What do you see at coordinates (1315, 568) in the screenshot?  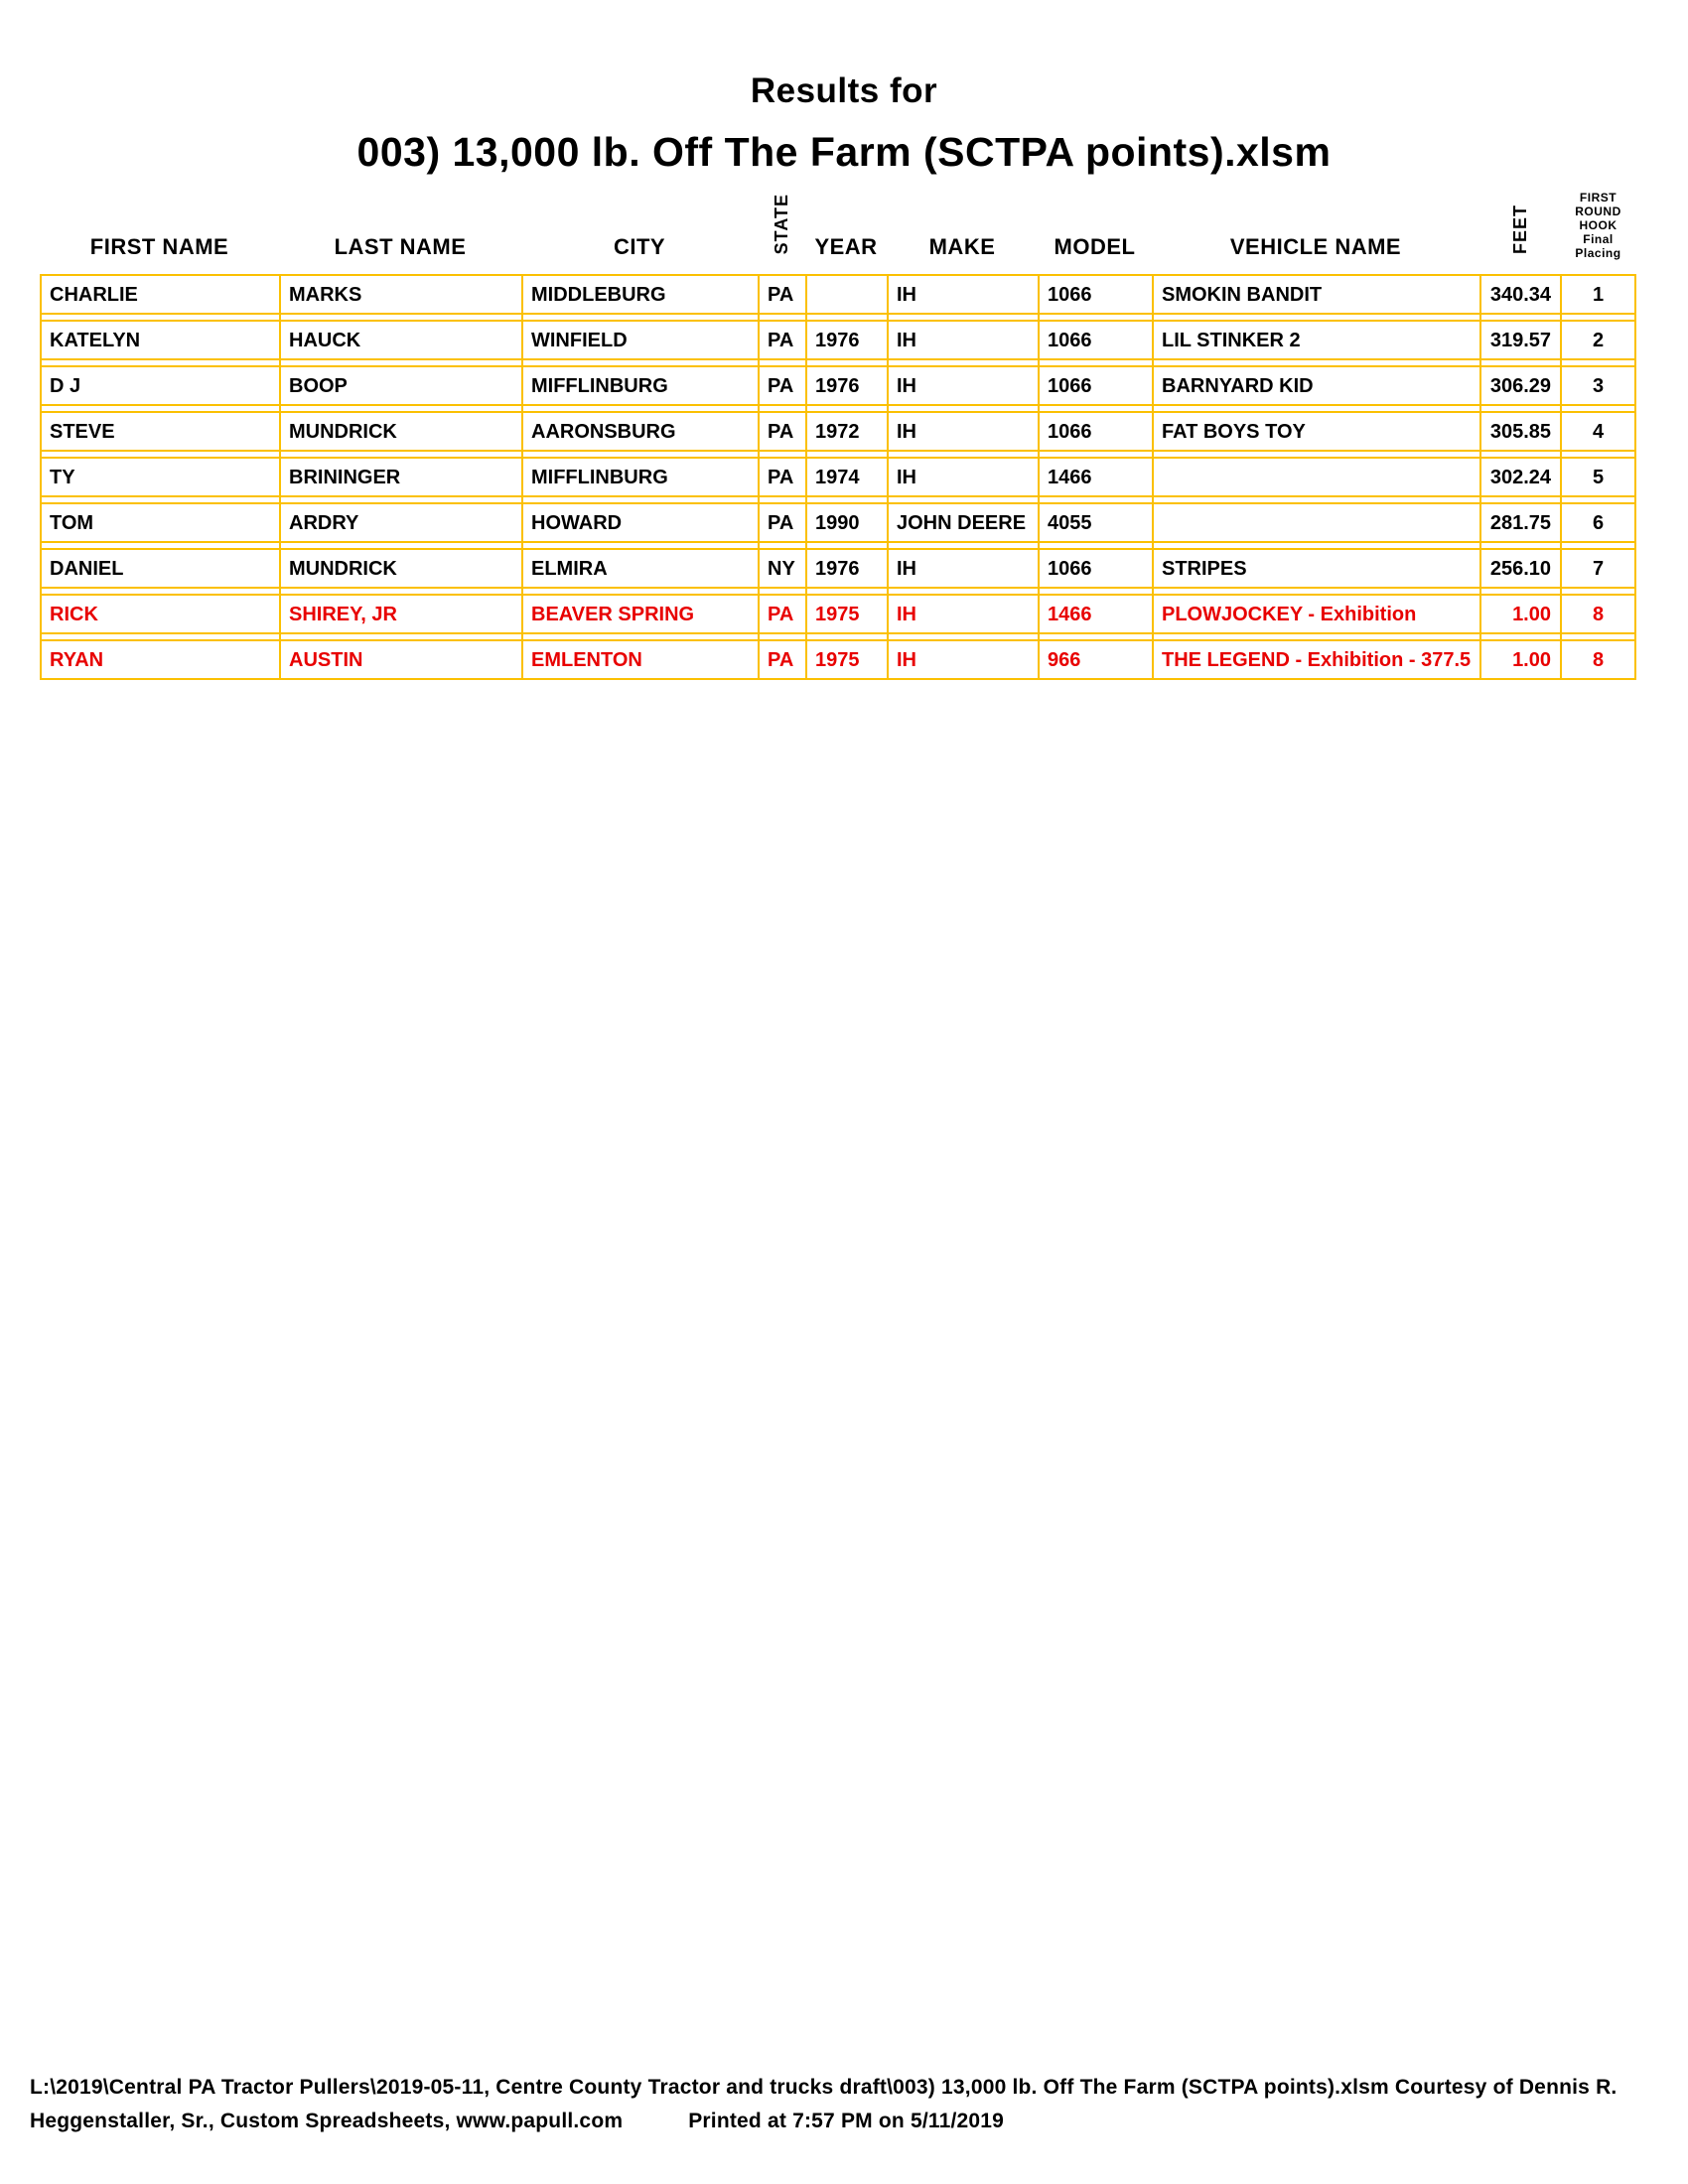 I see `cell-vehicle-name: STRIPES` at bounding box center [1315, 568].